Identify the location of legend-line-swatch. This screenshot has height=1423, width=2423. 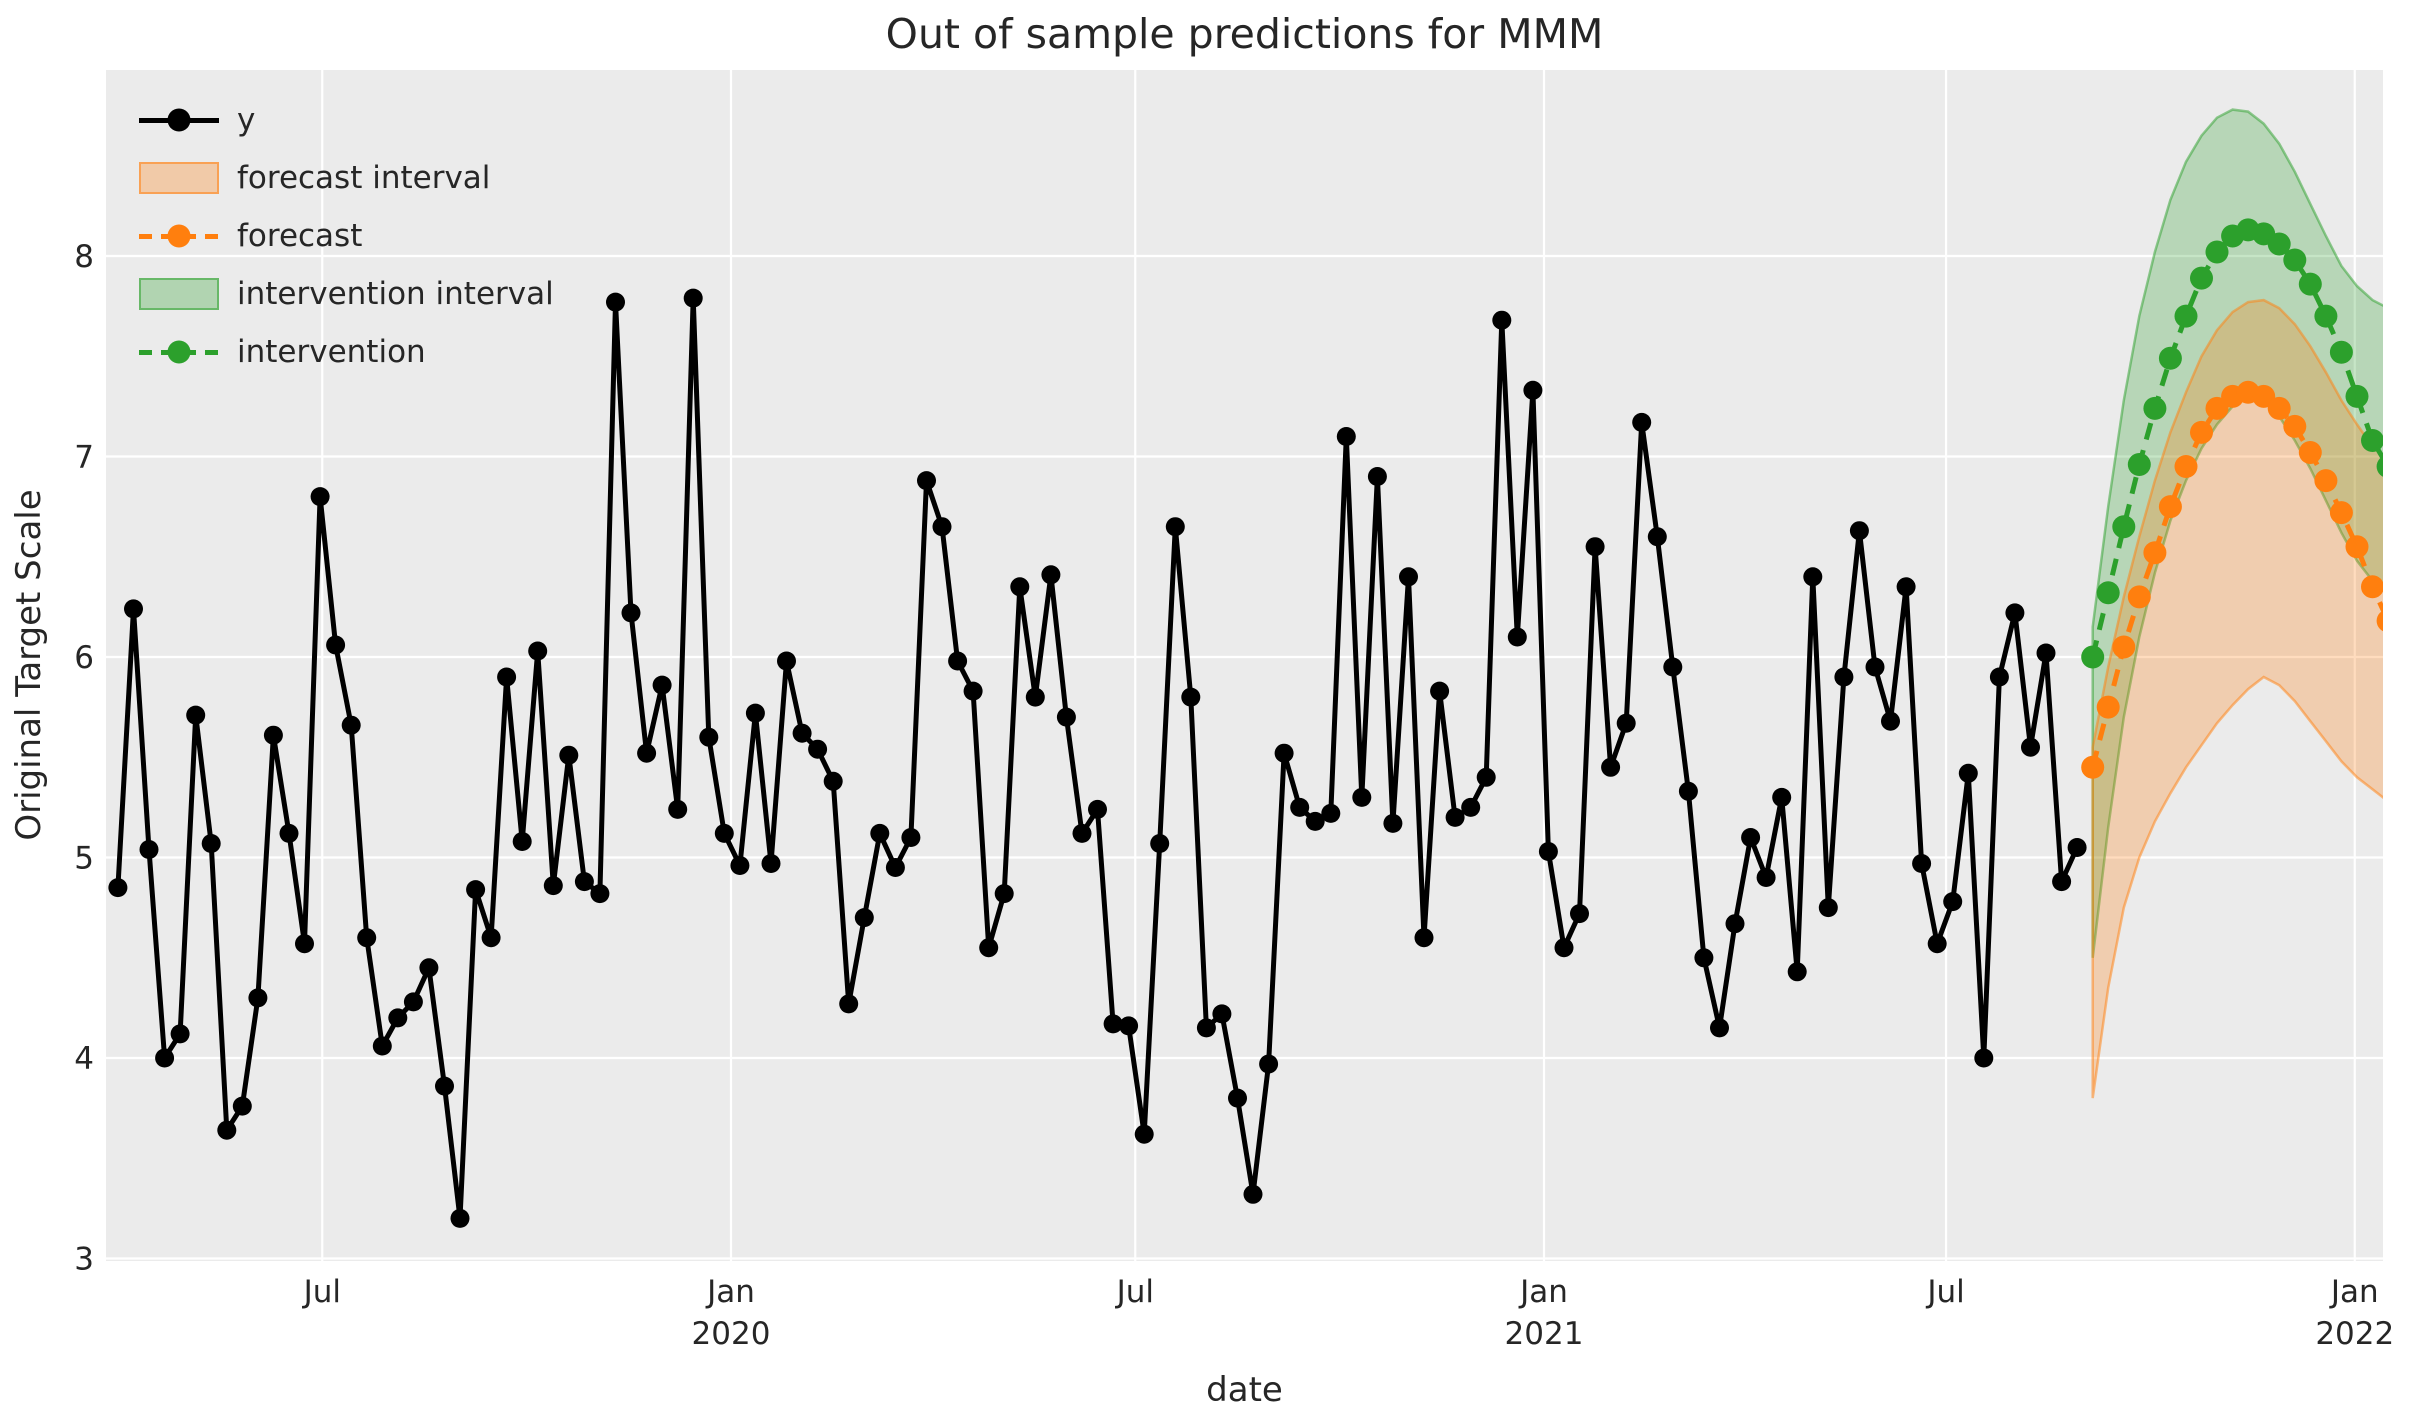
(179, 120).